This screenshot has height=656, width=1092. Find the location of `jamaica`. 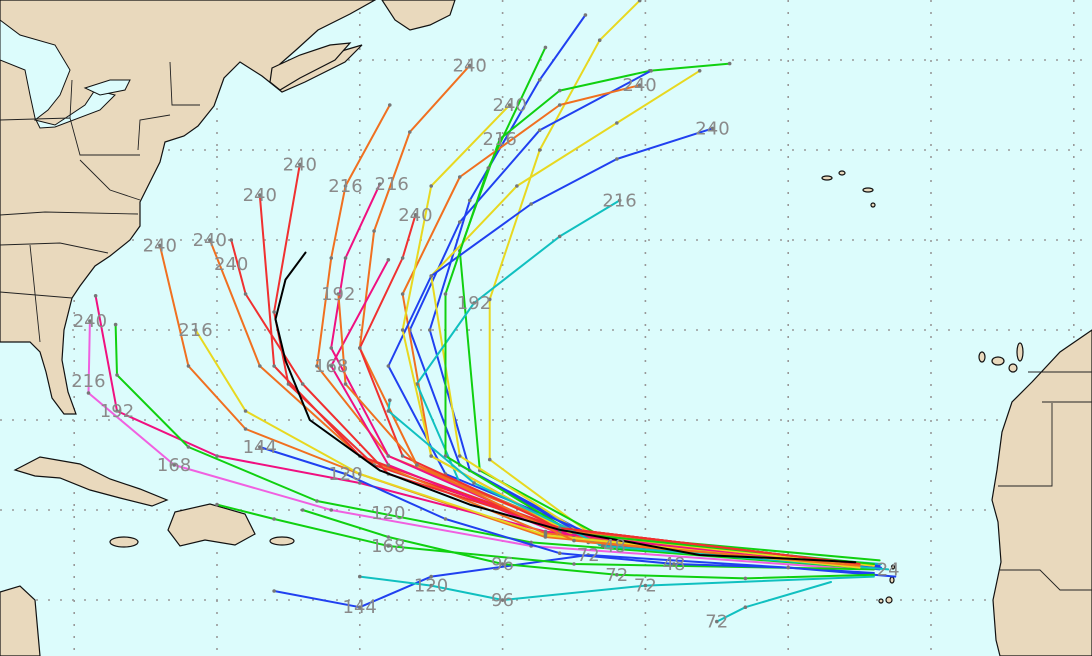

jamaica is located at coordinates (124, 542).